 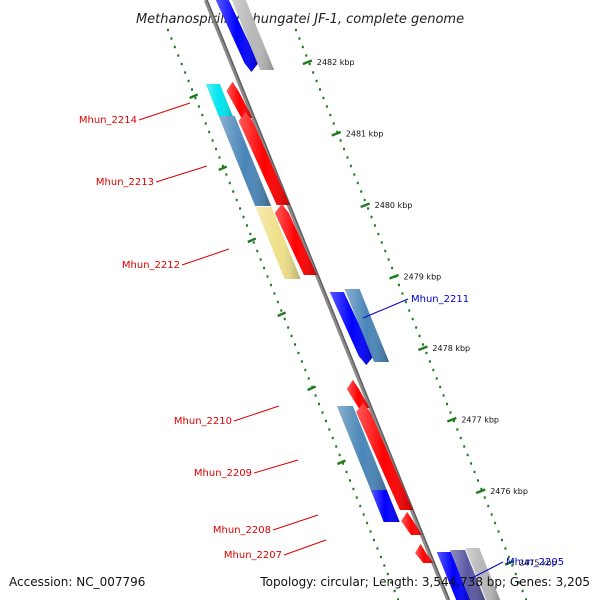 I want to click on gene-arrow-mhun-2209-shade, so click(x=384, y=456).